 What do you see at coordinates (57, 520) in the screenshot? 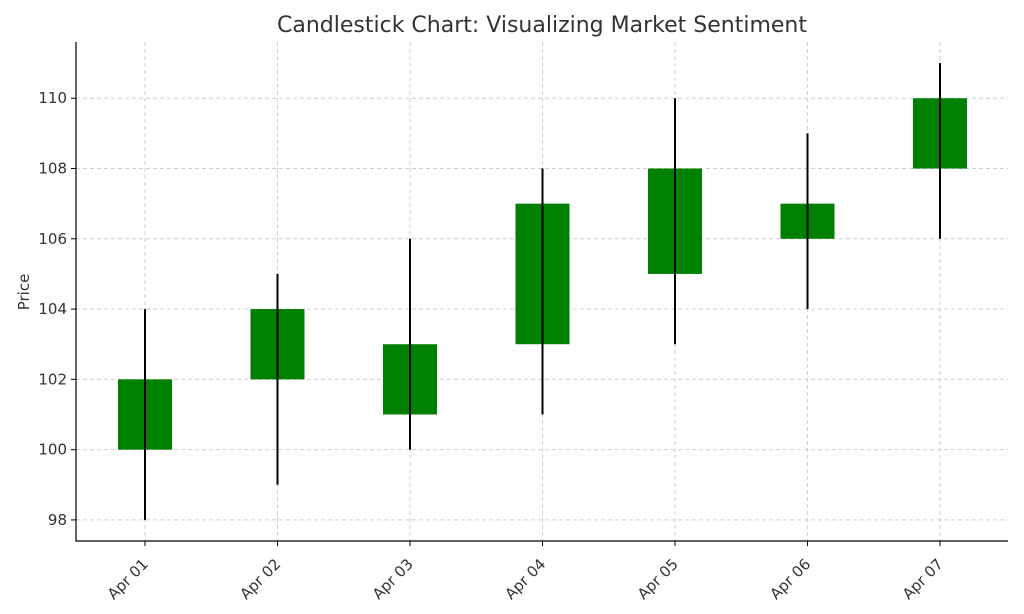
I see `y-tick-label: 98` at bounding box center [57, 520].